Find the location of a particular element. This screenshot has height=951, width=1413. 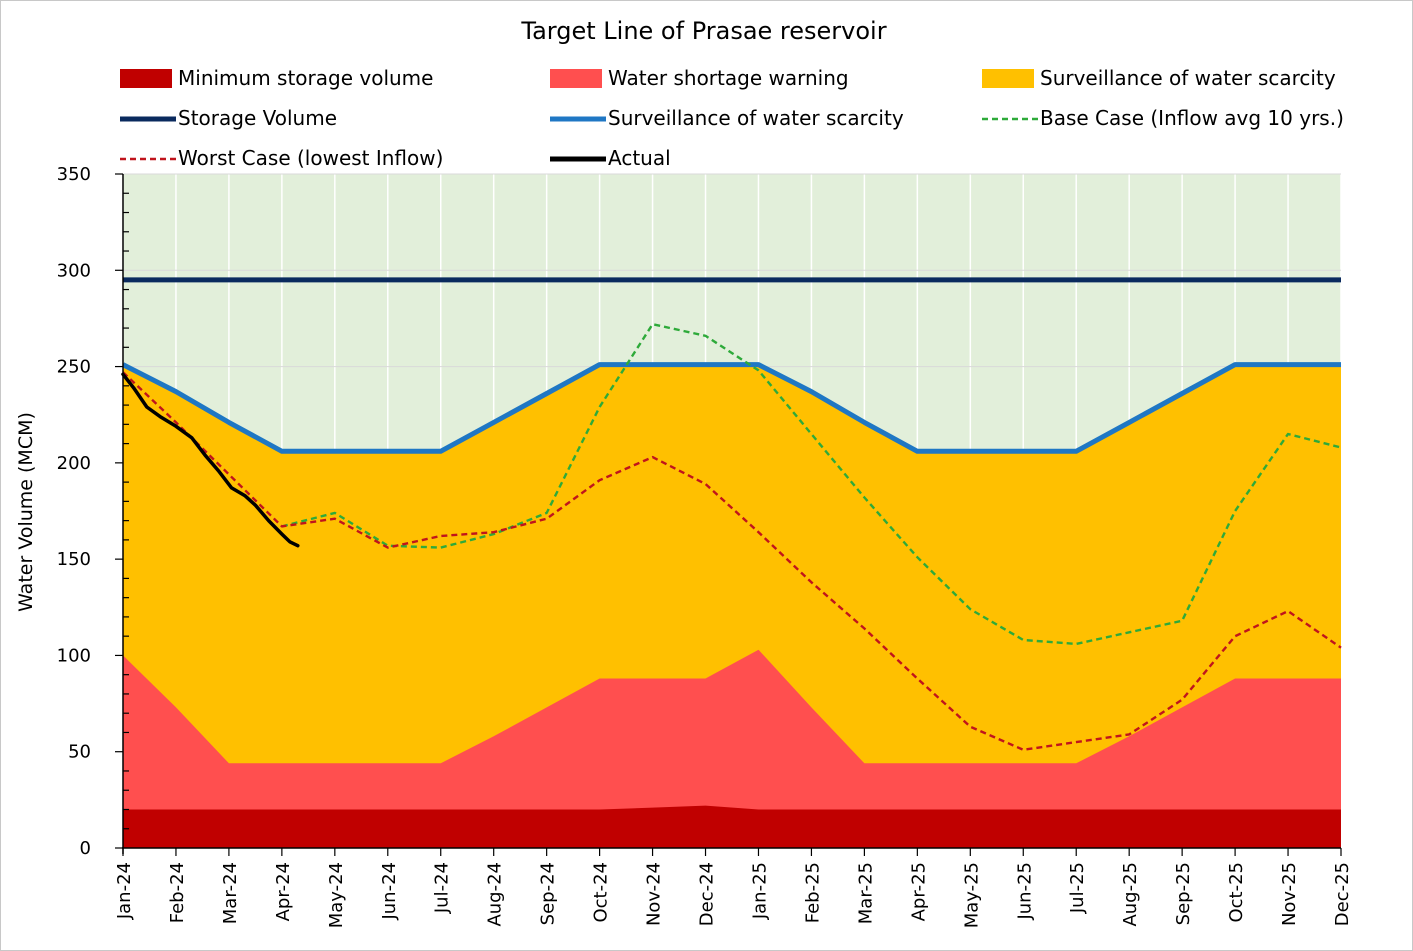

y-tick-label: 200 is located at coordinates (74, 463).